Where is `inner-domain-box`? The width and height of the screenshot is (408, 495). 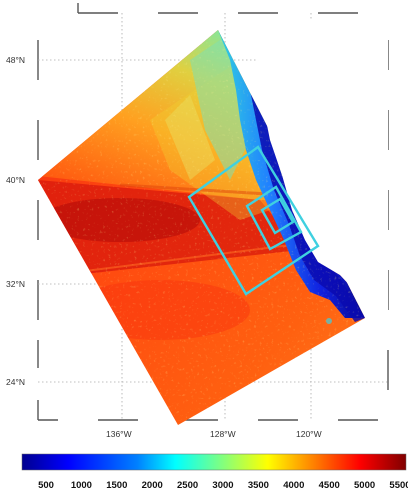
inner-domain-box is located at coordinates (277, 216).